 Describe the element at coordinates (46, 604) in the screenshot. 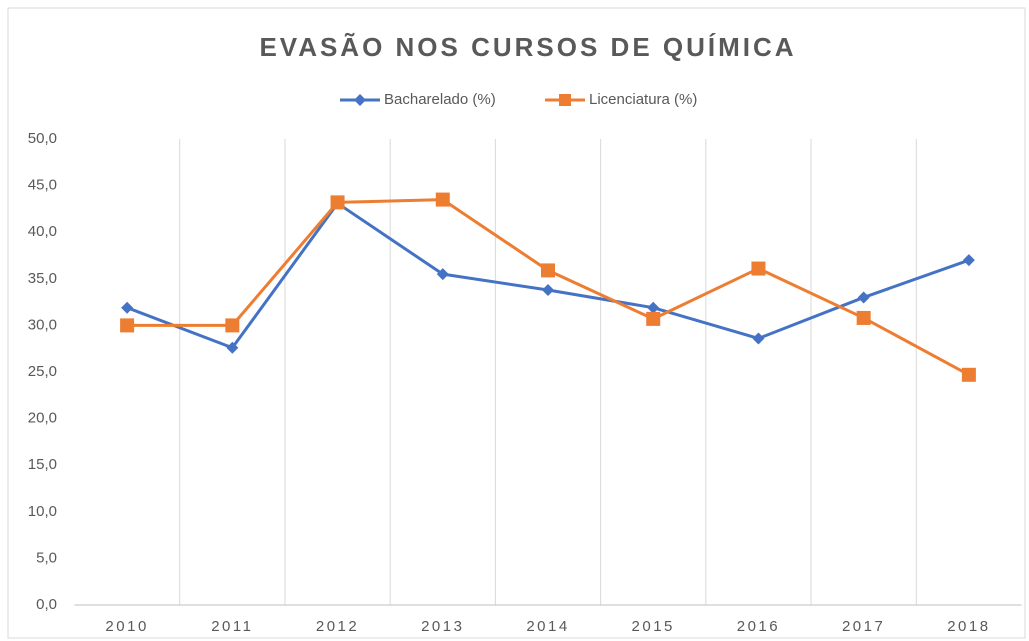

I see `y-tick-label: 0,0` at that location.